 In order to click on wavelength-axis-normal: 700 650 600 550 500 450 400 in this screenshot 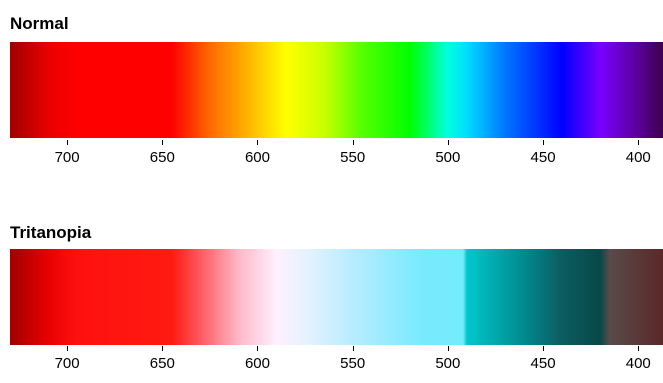, I will do `click(336, 153)`.